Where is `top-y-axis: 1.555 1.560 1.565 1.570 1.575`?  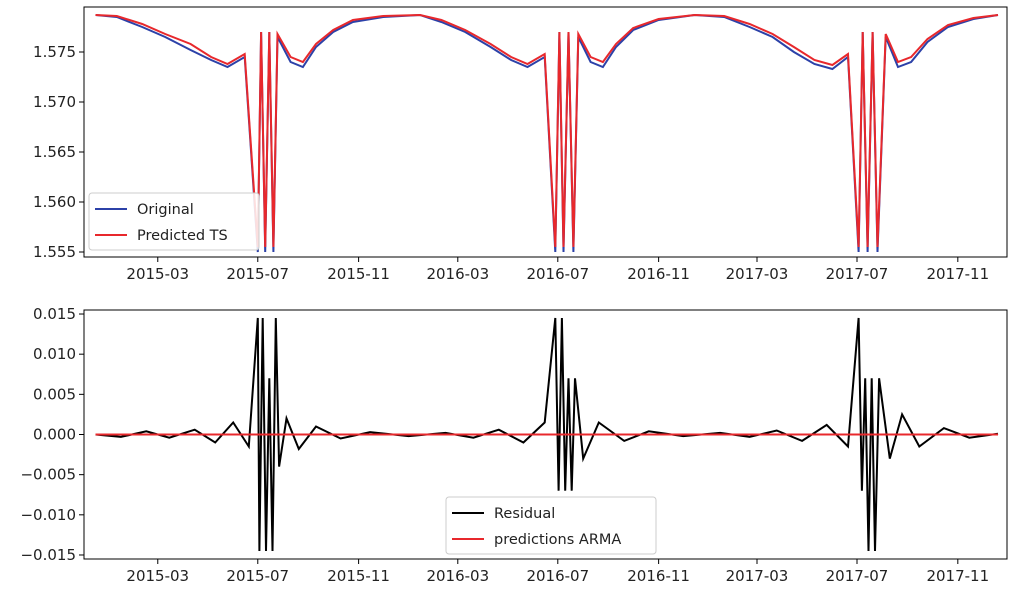
top-y-axis: 1.555 1.560 1.565 1.570 1.575 is located at coordinates (58, 152).